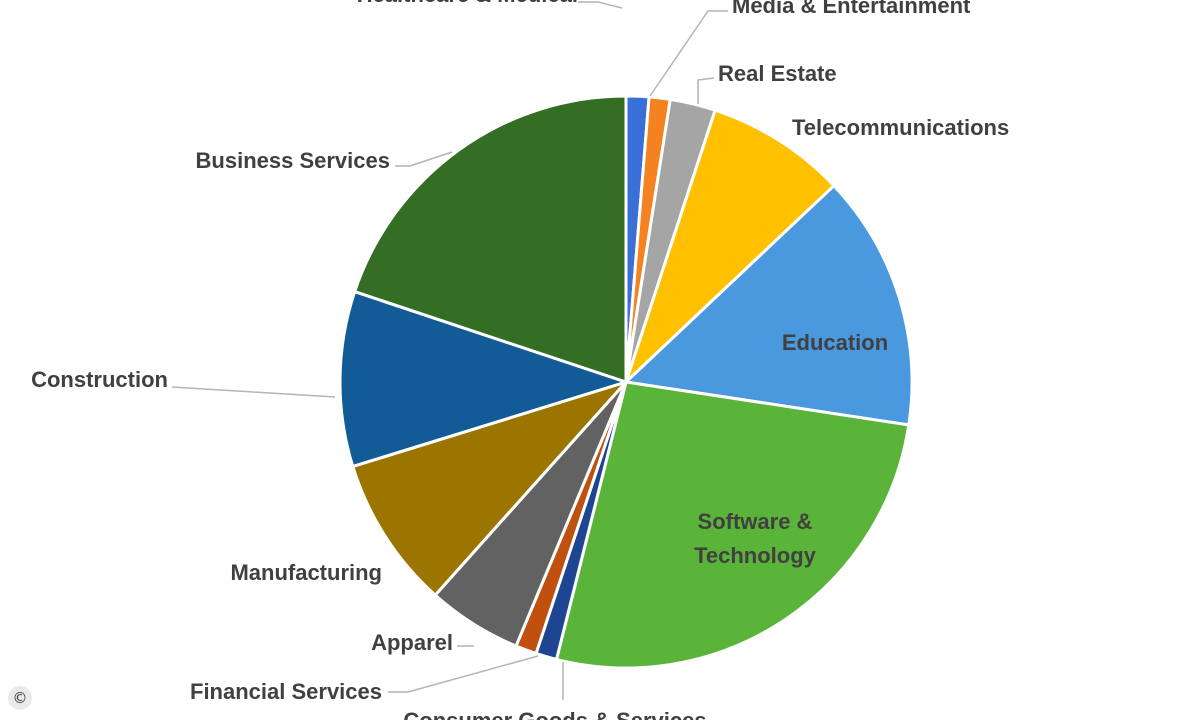  What do you see at coordinates (835, 342) in the screenshot?
I see `slice-label-education: Education` at bounding box center [835, 342].